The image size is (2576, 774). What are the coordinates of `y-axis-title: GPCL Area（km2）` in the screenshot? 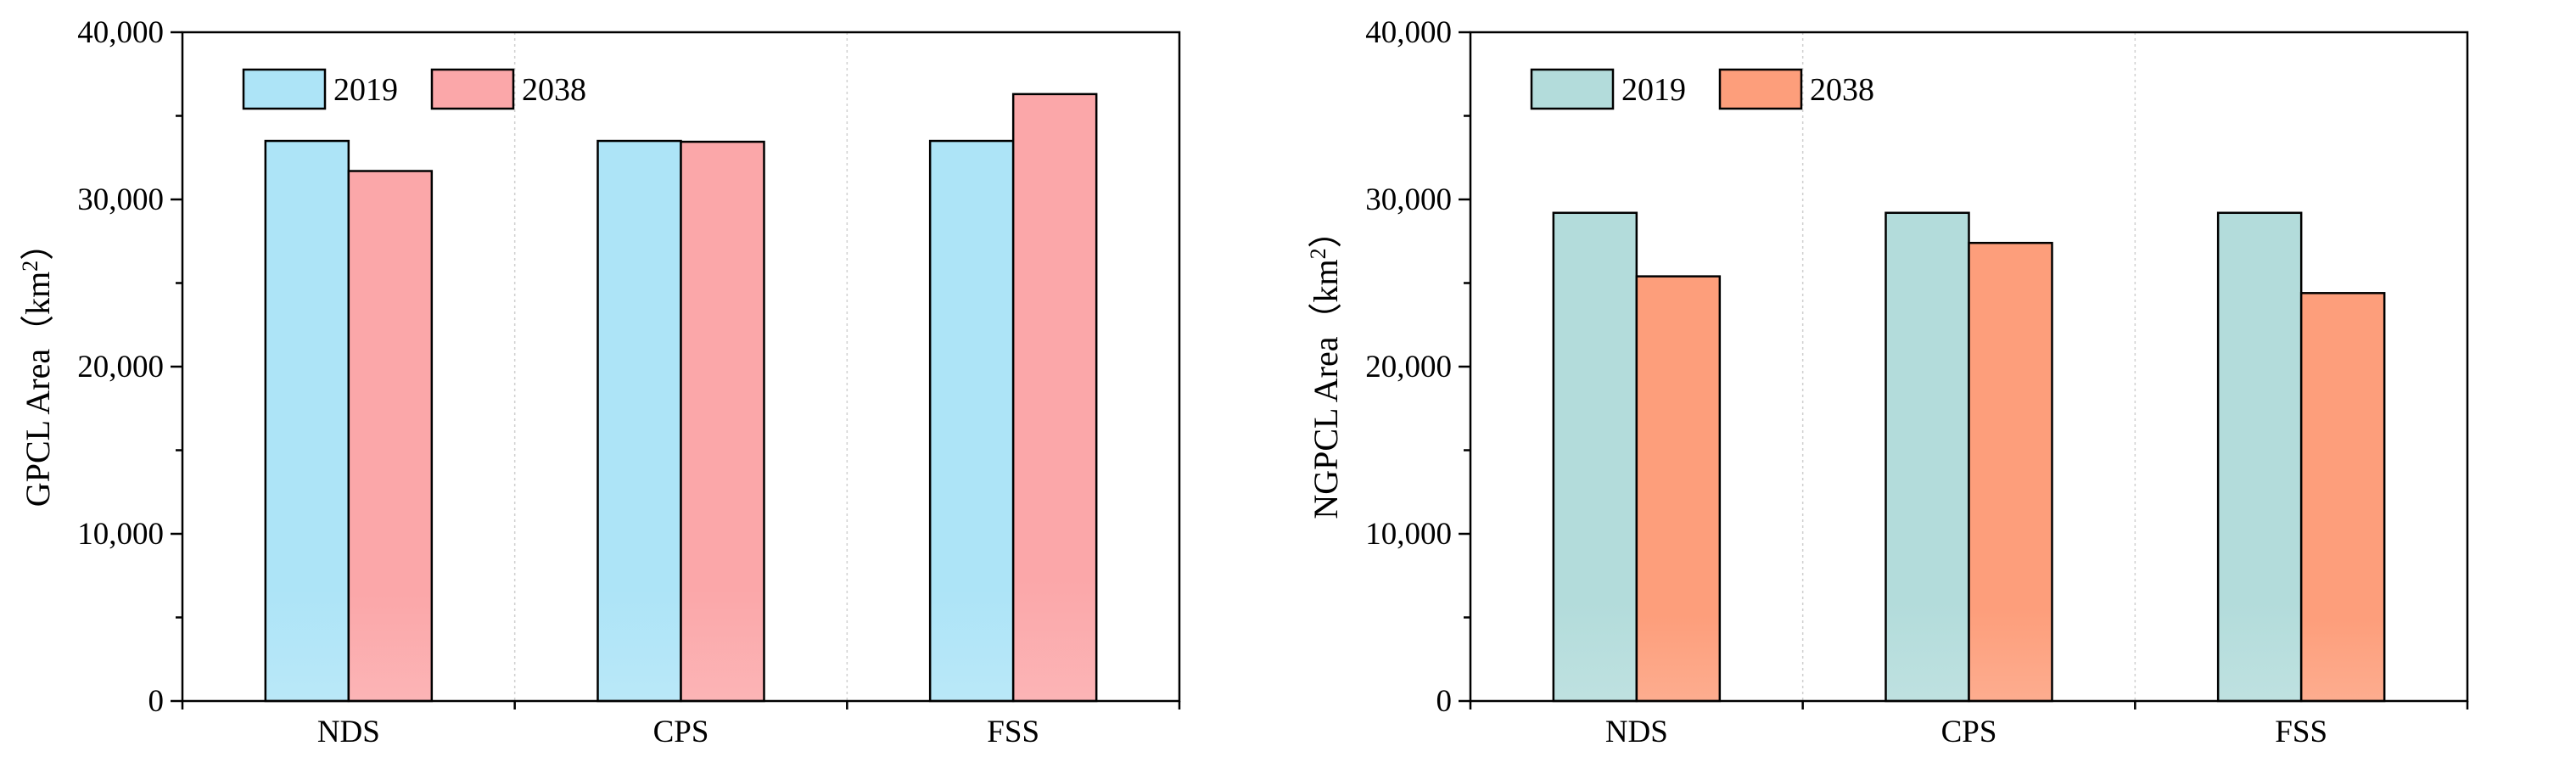 It's located at (37, 367).